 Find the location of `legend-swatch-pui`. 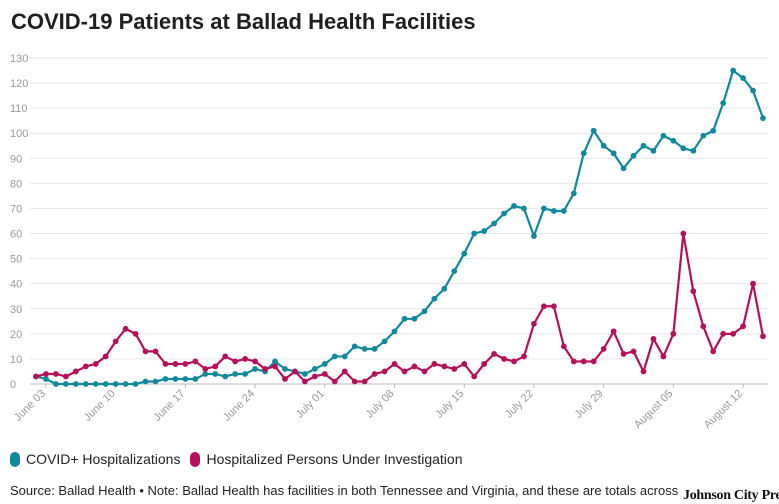

legend-swatch-pui is located at coordinates (195, 459).